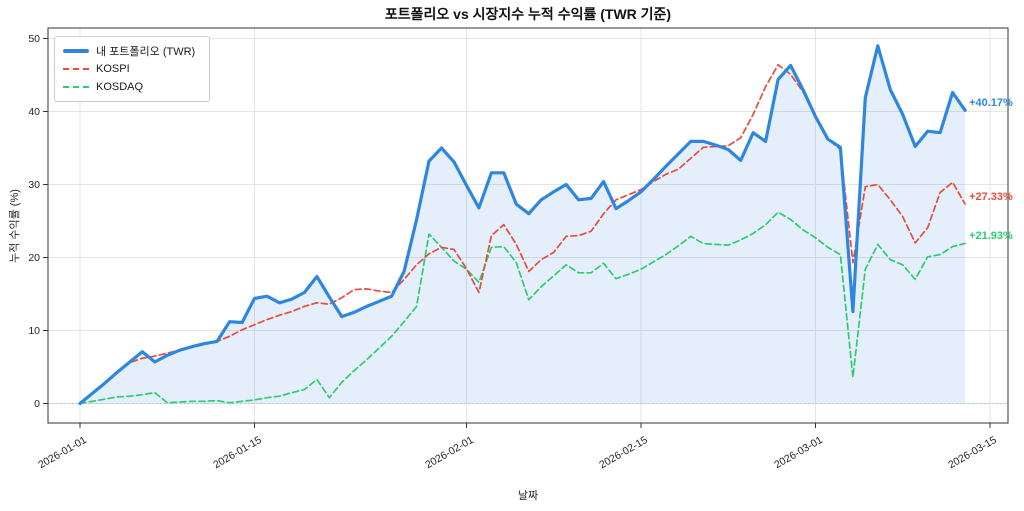  I want to click on y-tick-label: 10, so click(34, 330).